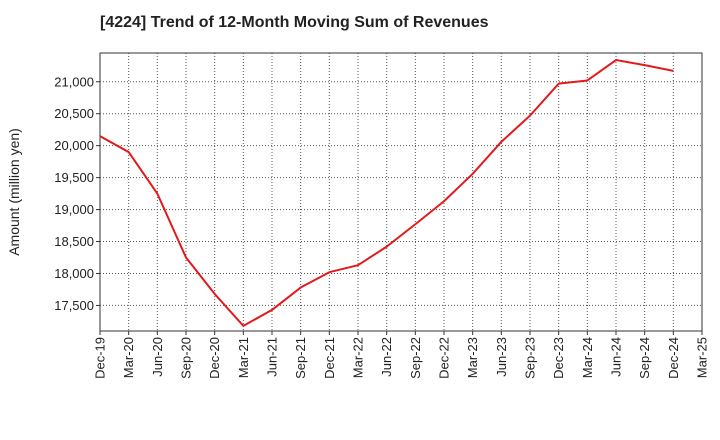 The width and height of the screenshot is (720, 440). Describe the element at coordinates (214, 358) in the screenshot. I see `x-tick-label: Dec-20` at that location.